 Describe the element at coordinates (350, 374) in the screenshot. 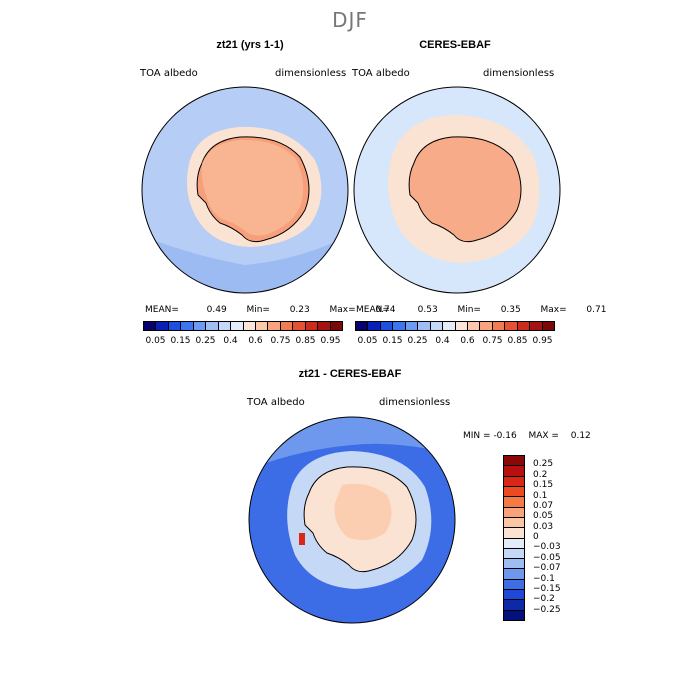

I see `diff-title: zt21 - CERES-EBAF` at that location.